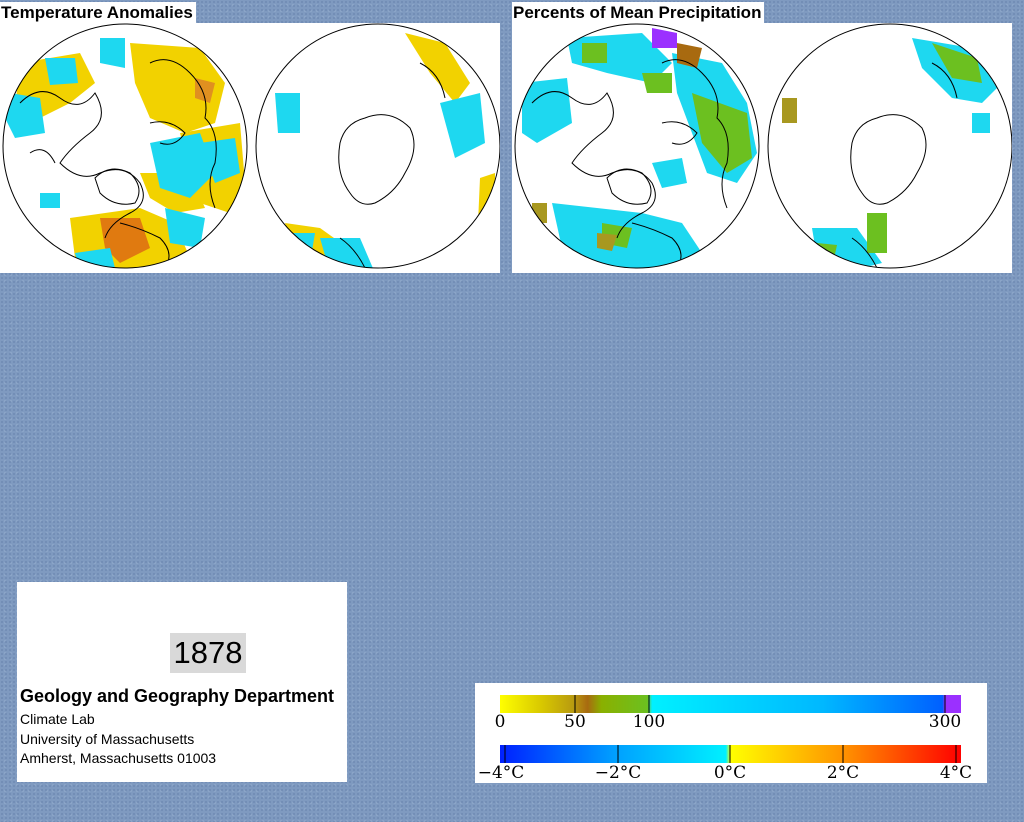 The image size is (1024, 822). Describe the element at coordinates (762, 148) in the screenshot. I see `precipitation-map` at that location.